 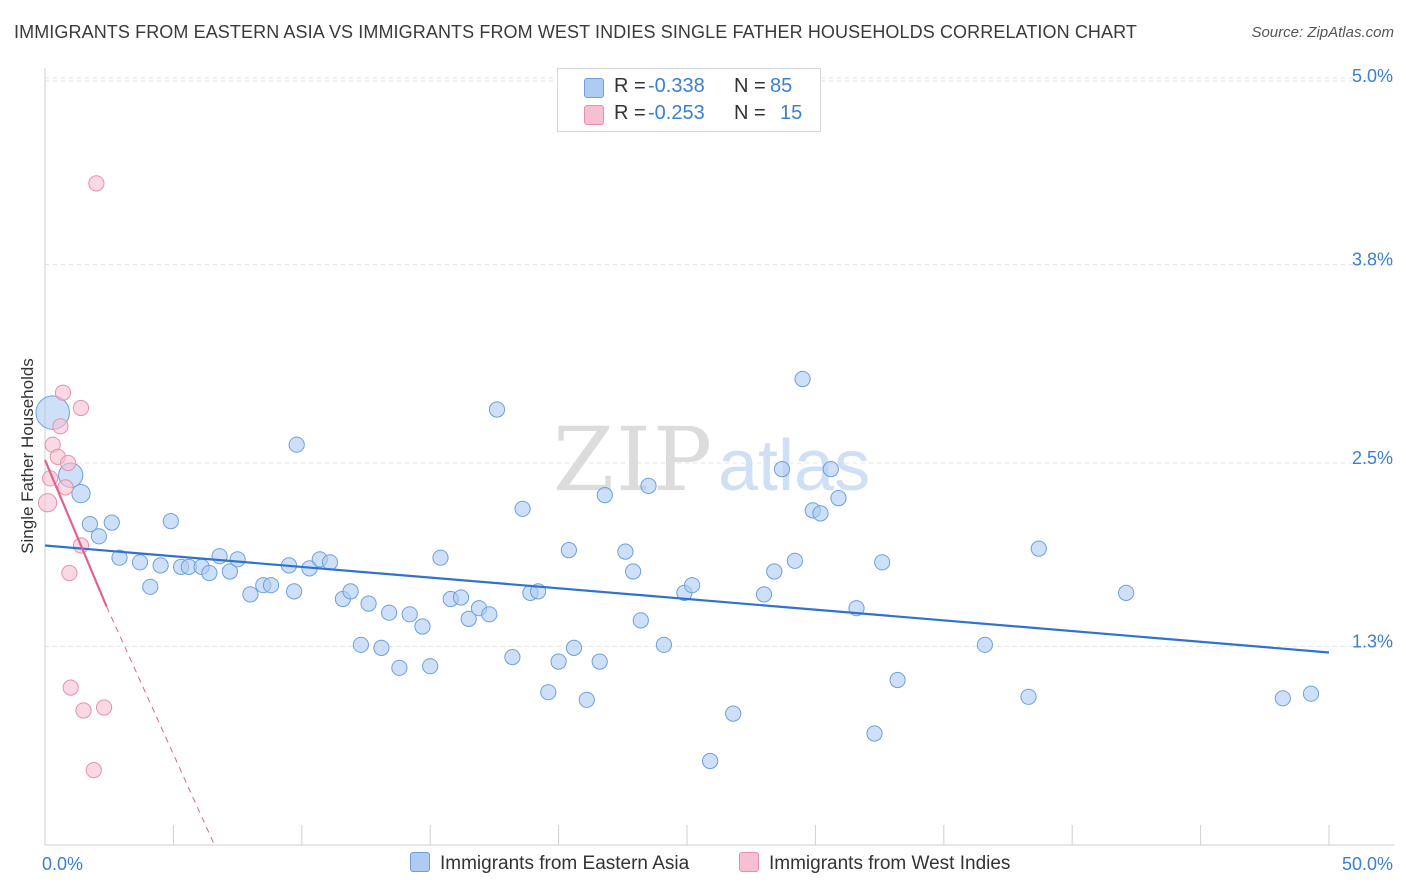 What do you see at coordinates (633, 459) in the screenshot?
I see `watermark-zip: ZIP` at bounding box center [633, 459].